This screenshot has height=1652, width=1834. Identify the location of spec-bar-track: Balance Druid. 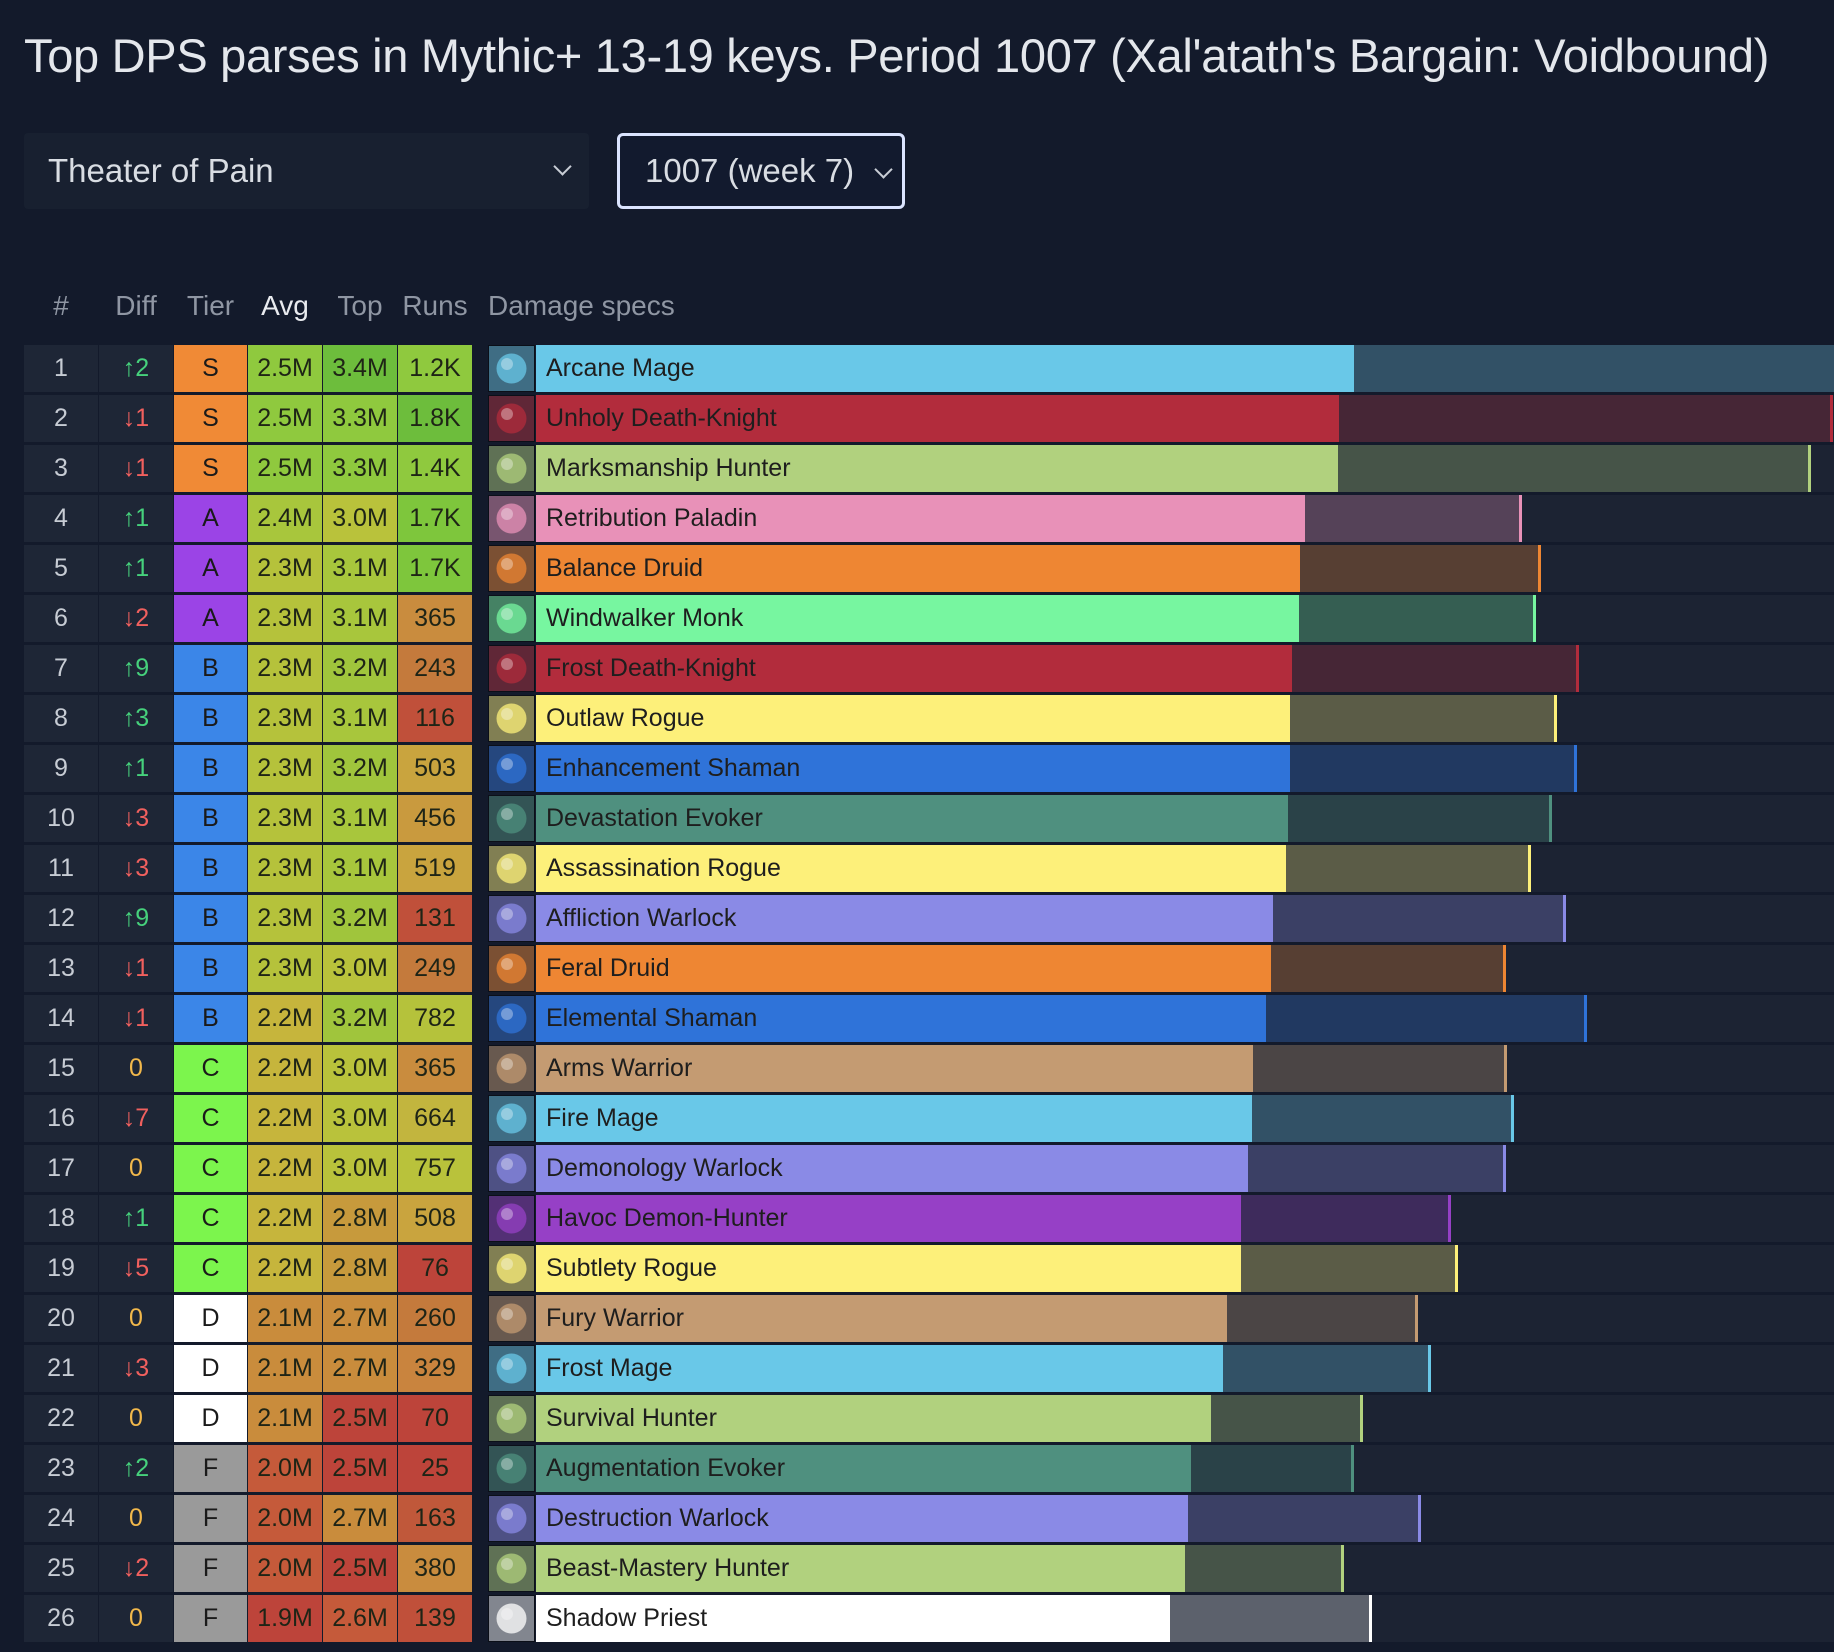
(1185, 568).